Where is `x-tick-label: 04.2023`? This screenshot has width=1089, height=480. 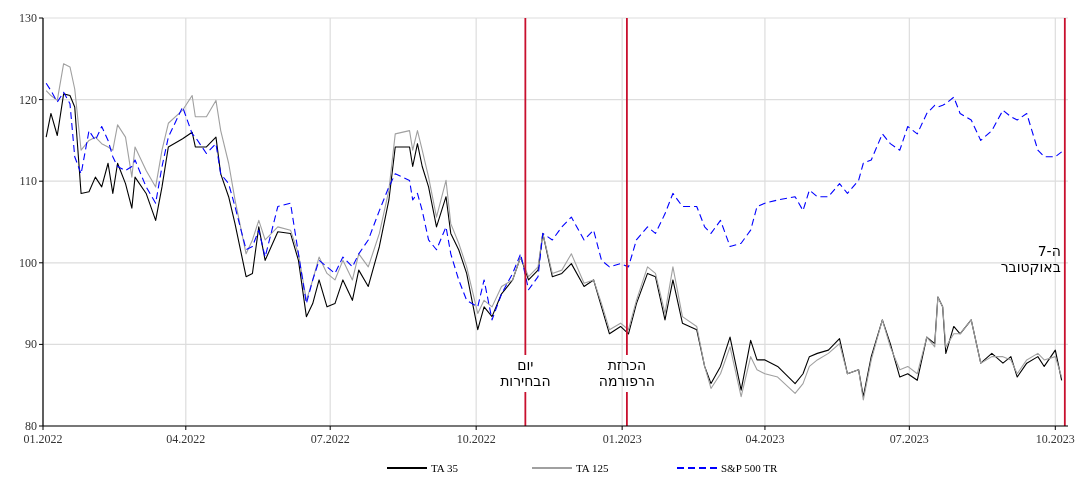
x-tick-label: 04.2023 is located at coordinates (765, 439).